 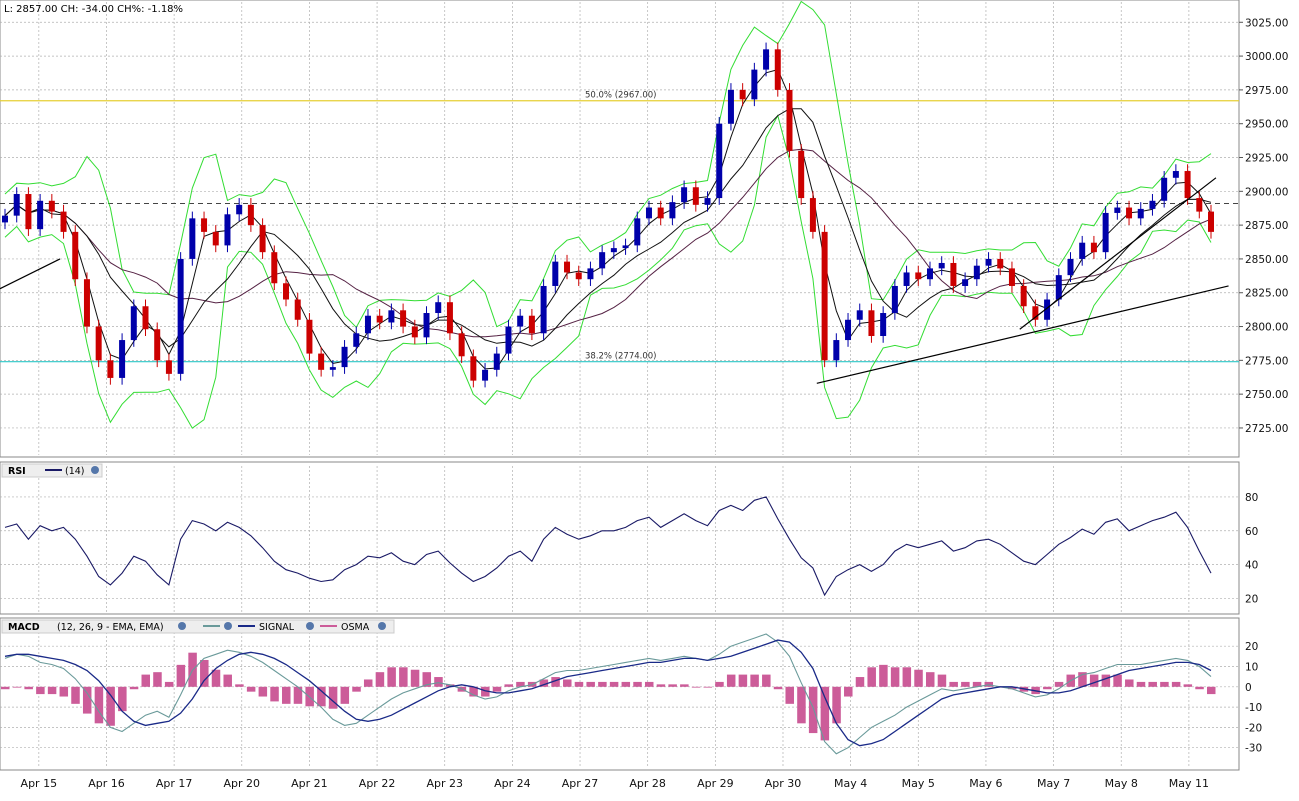 I want to click on early-trendline, so click(x=30, y=274).